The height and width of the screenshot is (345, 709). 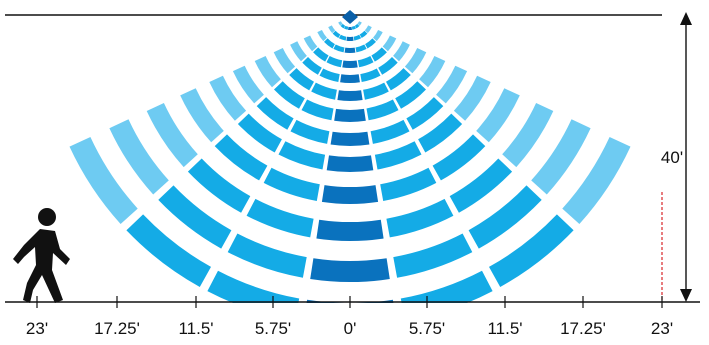 I want to click on range-label-left-5-75: 5.75', so click(x=273, y=328).